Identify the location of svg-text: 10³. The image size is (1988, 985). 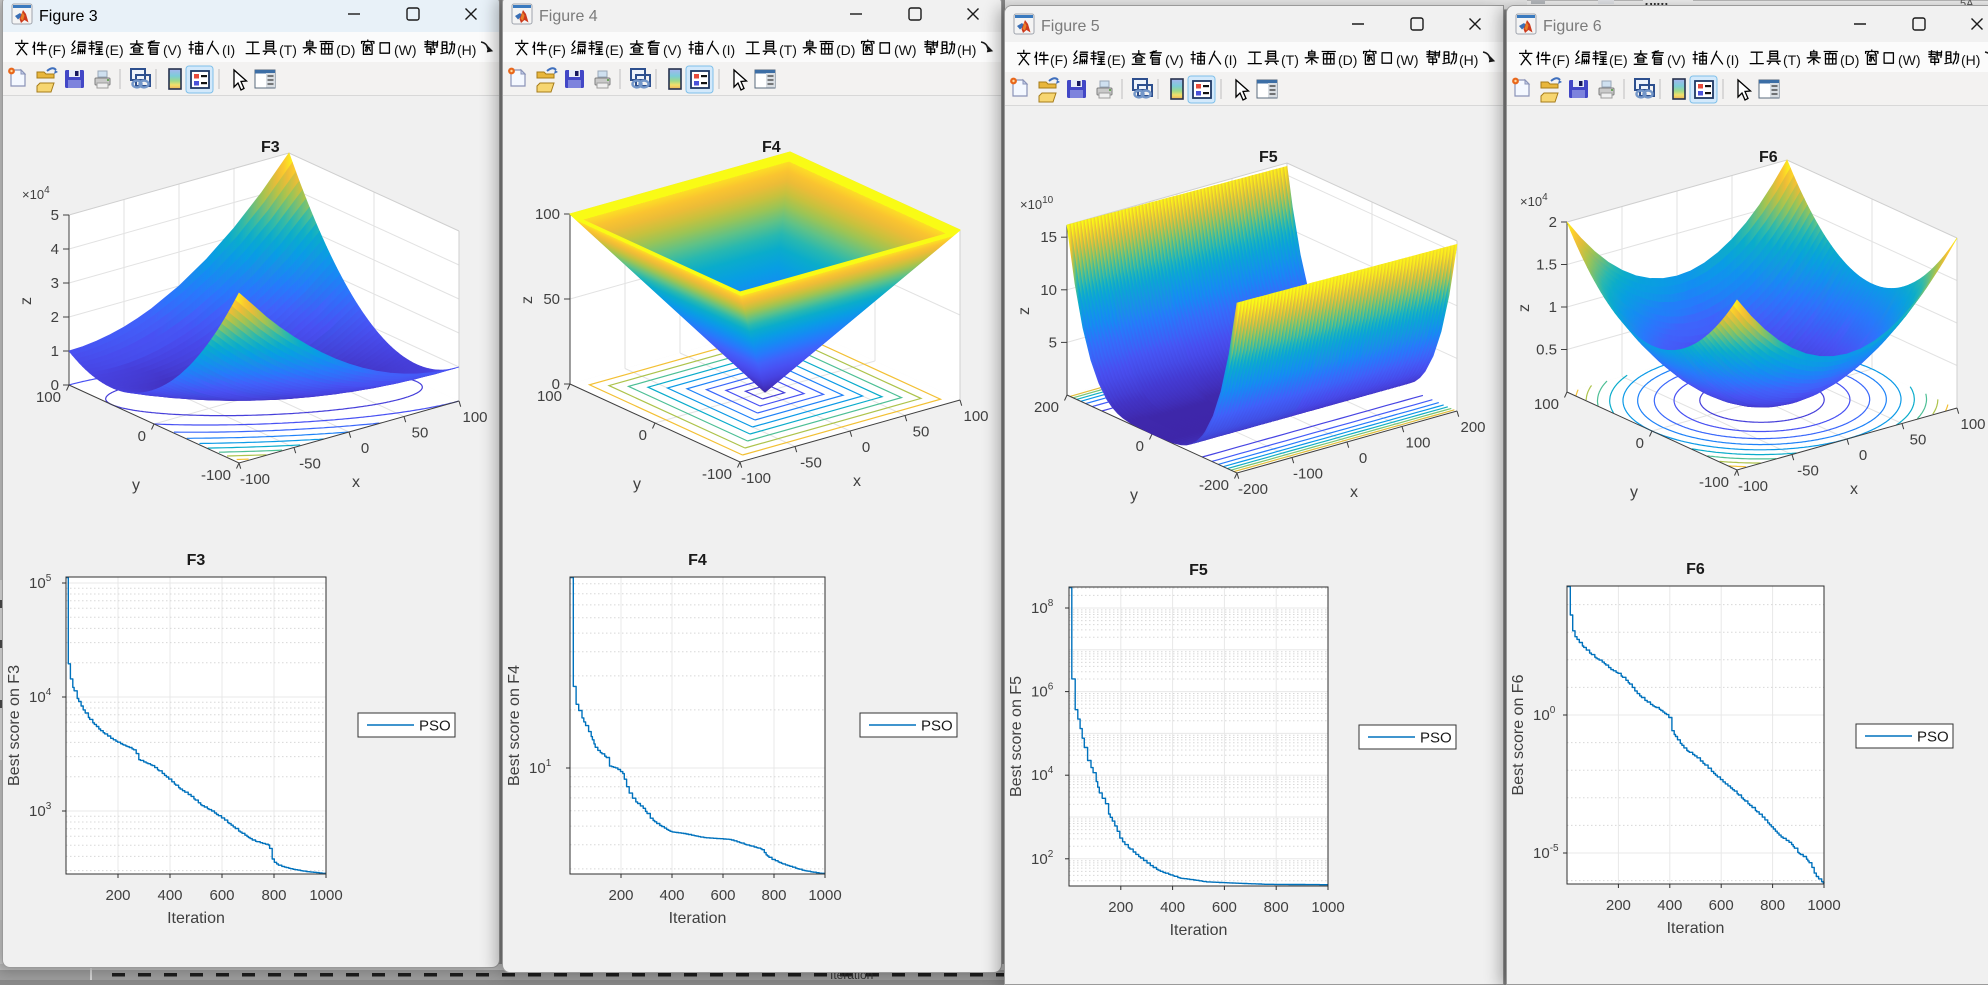
(40, 810).